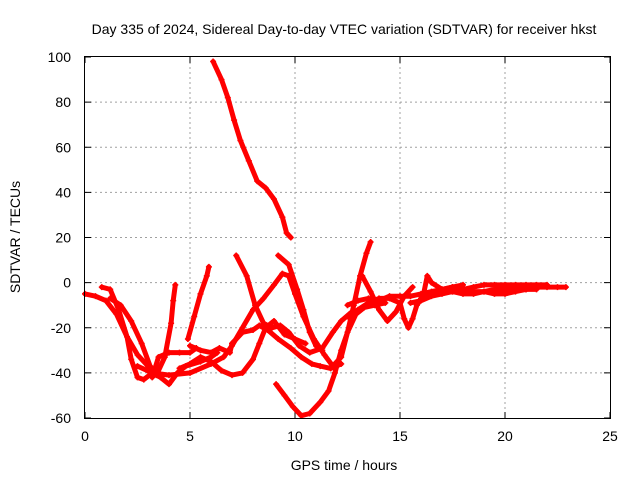  Describe the element at coordinates (190, 436) in the screenshot. I see `x-tick-label: 5` at that location.